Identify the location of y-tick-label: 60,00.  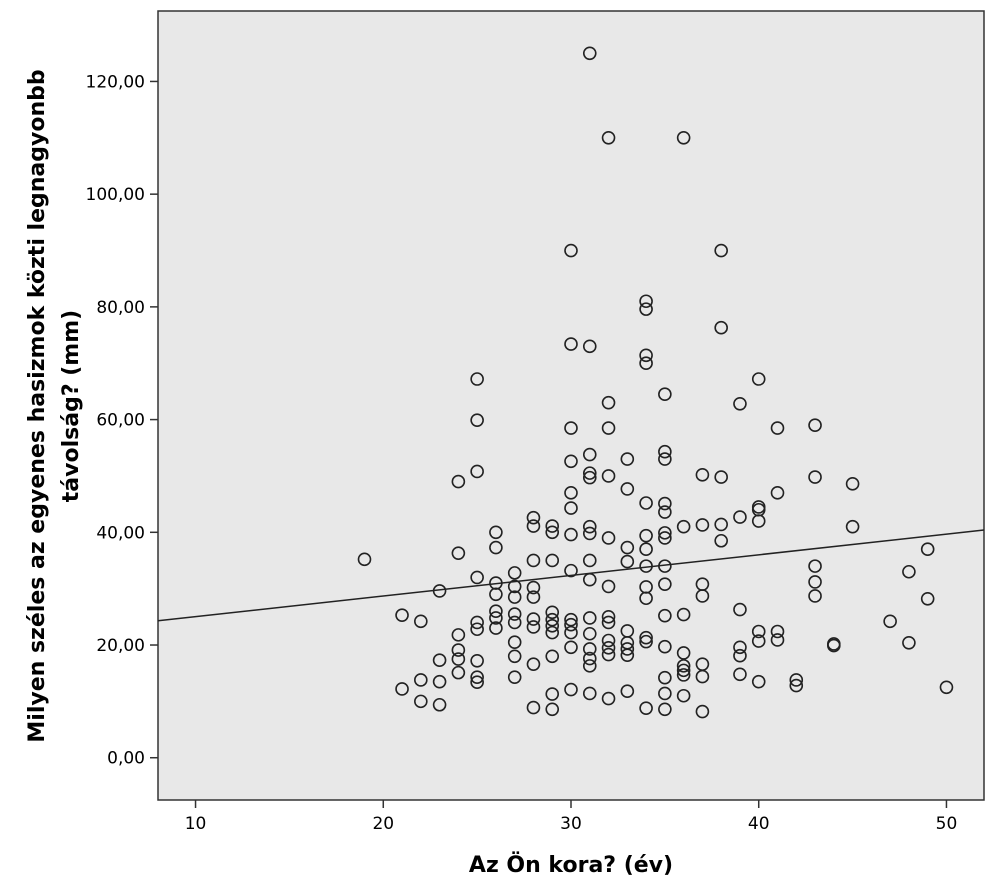
(120, 421).